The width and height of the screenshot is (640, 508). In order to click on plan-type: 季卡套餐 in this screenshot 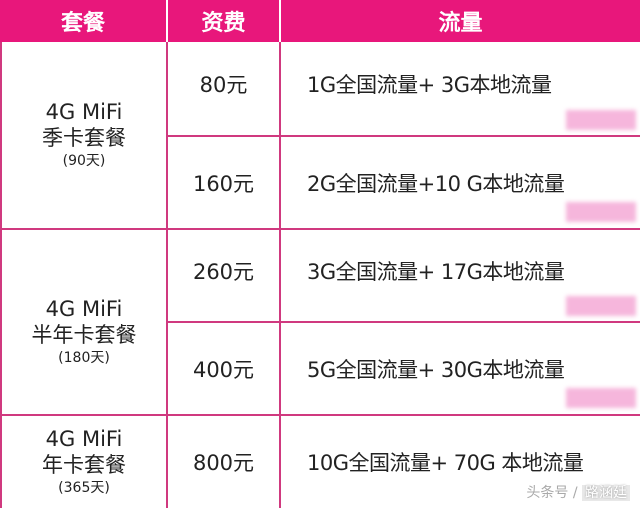, I will do `click(84, 138)`.